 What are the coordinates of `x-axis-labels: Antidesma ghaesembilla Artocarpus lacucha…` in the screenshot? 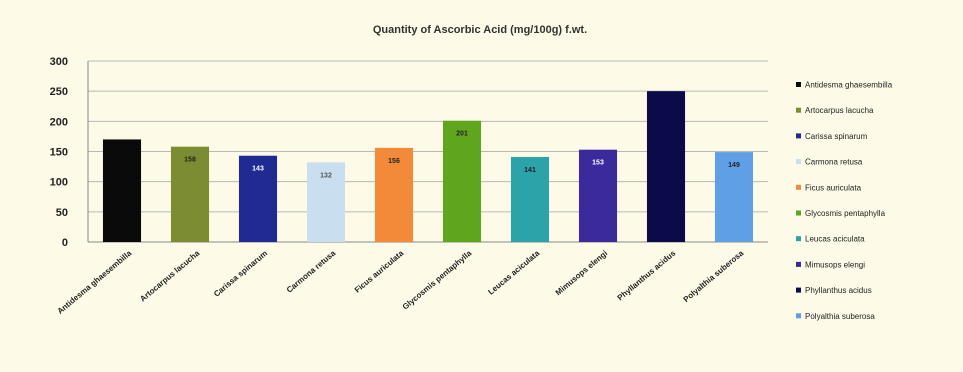 It's located at (401, 282).